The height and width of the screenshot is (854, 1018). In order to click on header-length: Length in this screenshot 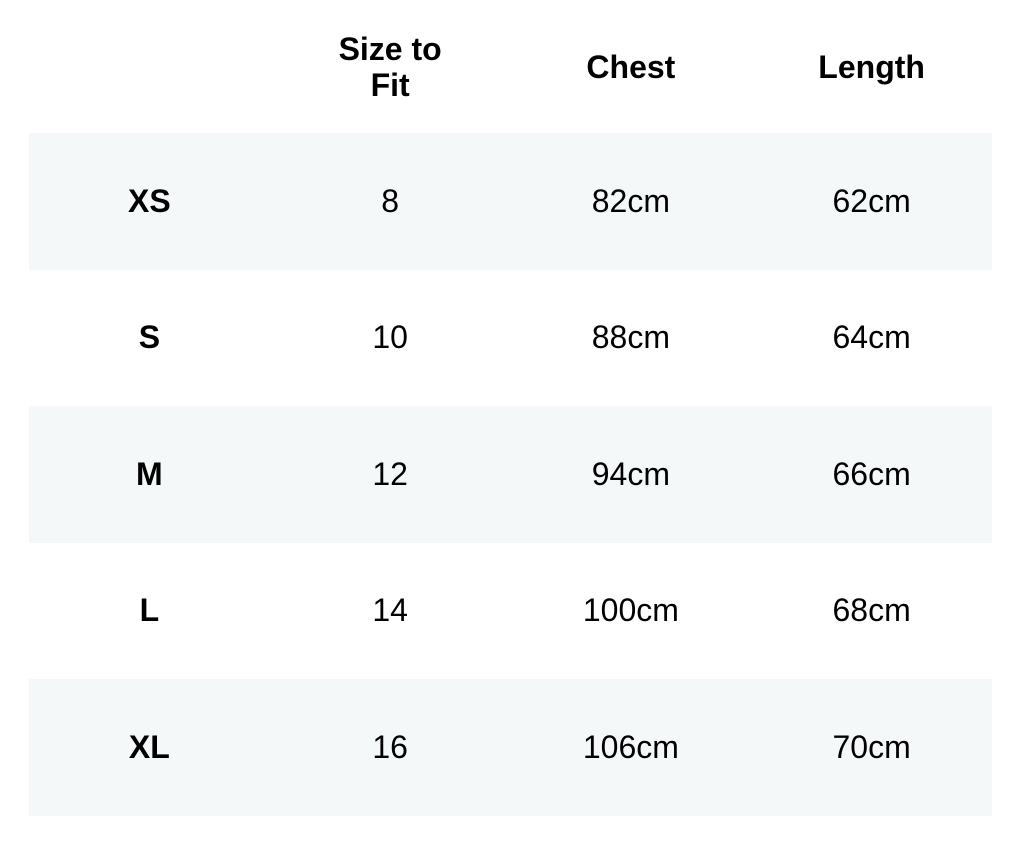, I will do `click(871, 66)`.